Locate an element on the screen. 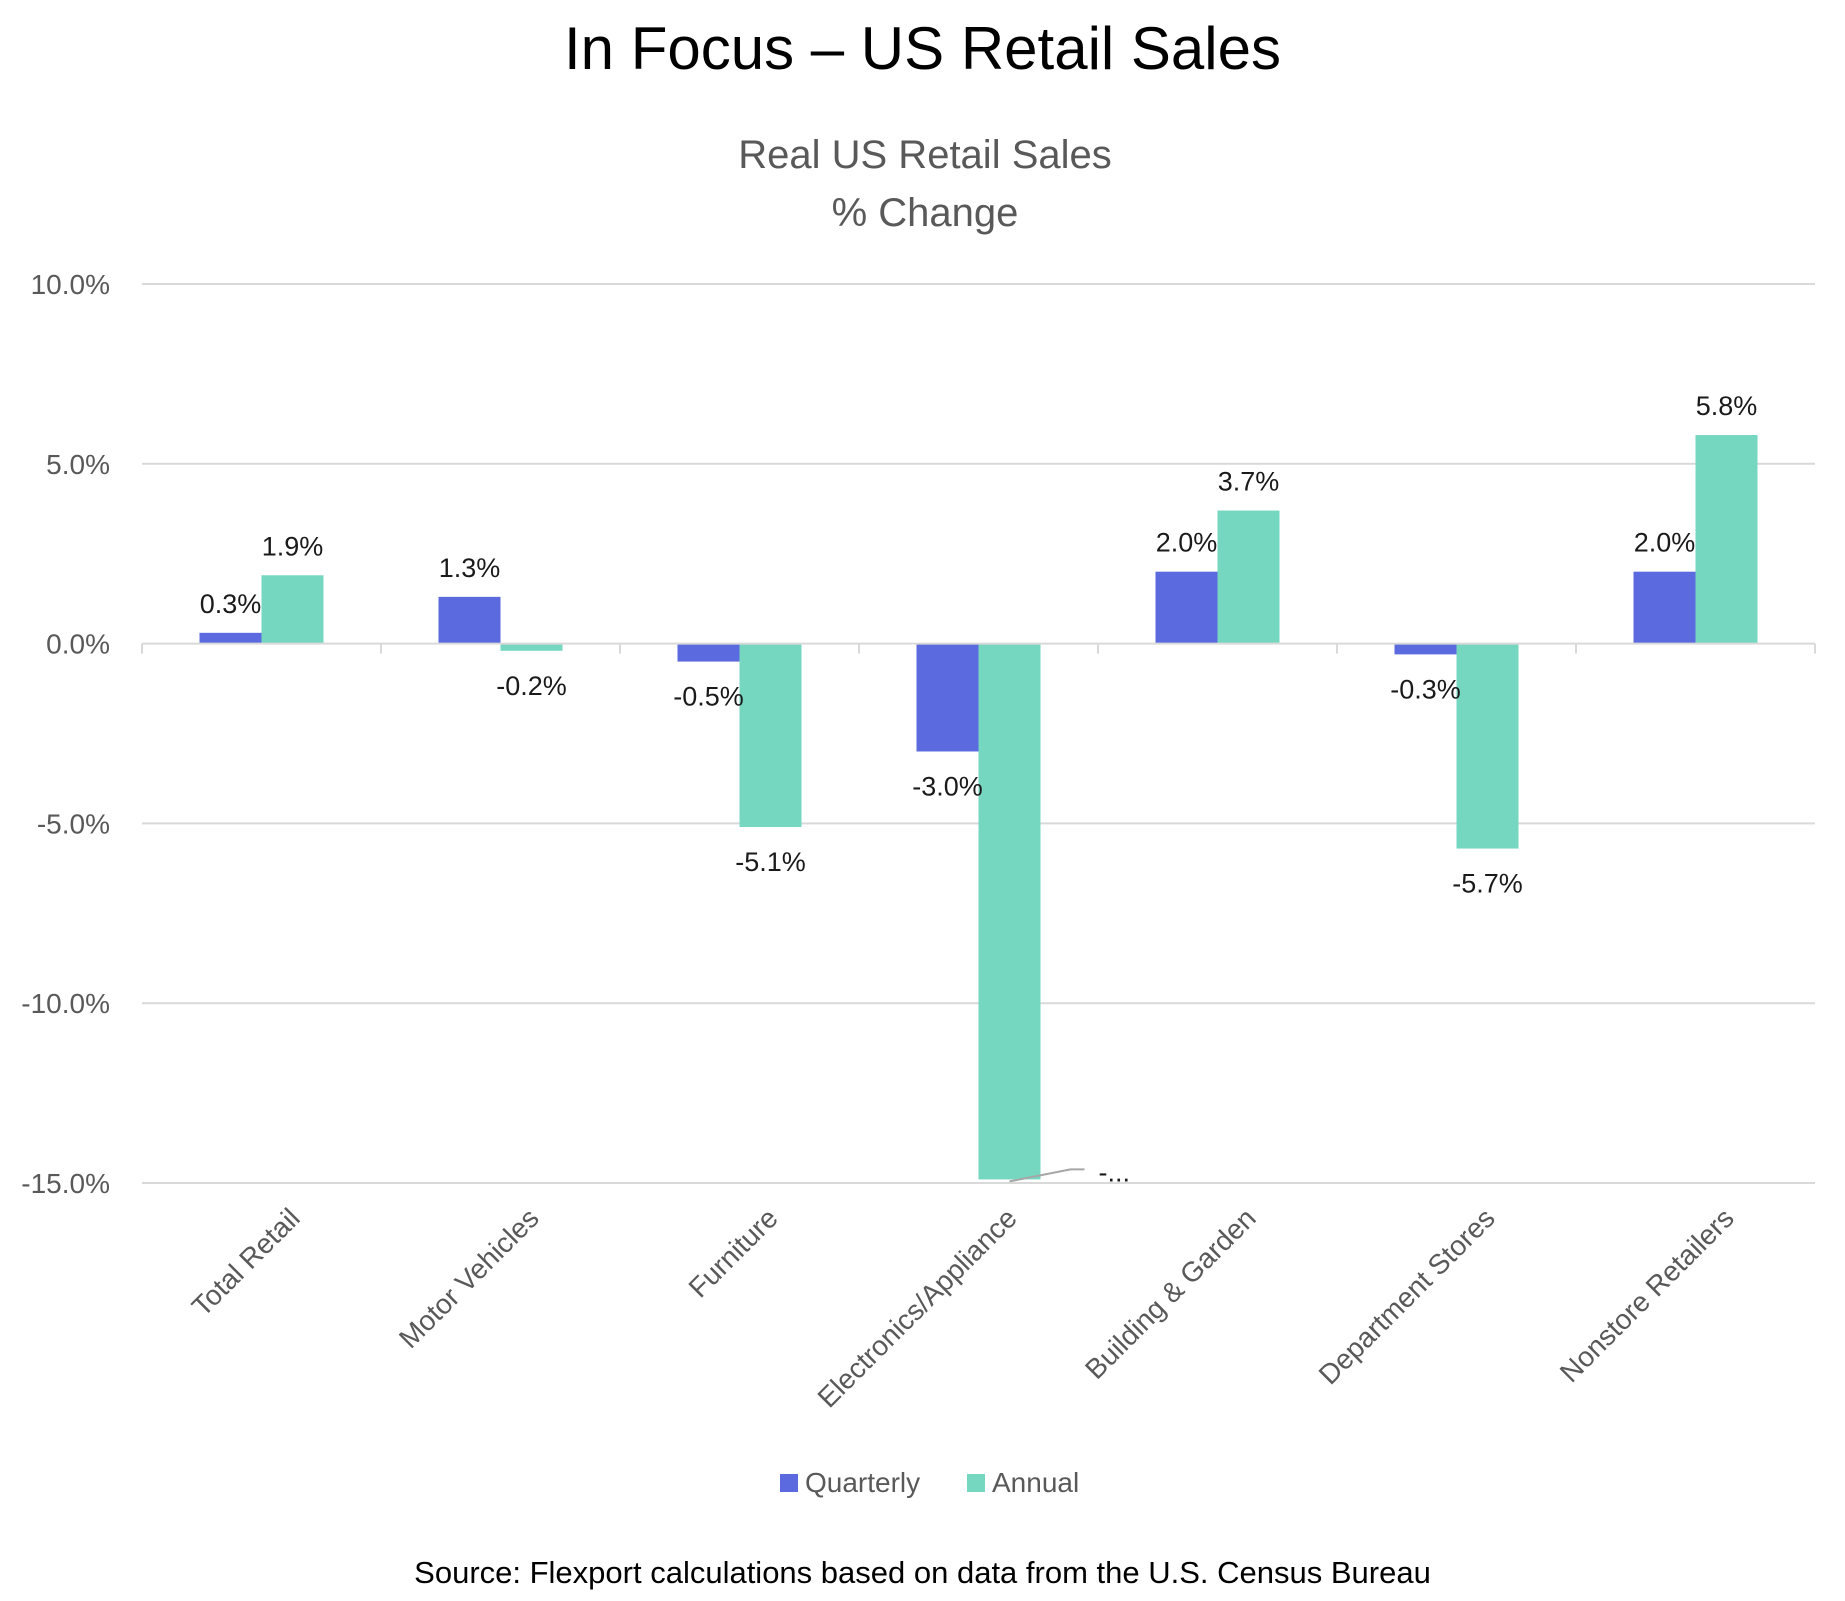 Image resolution: width=1845 pixels, height=1601 pixels. data-label: -0.3% is located at coordinates (1425, 689).